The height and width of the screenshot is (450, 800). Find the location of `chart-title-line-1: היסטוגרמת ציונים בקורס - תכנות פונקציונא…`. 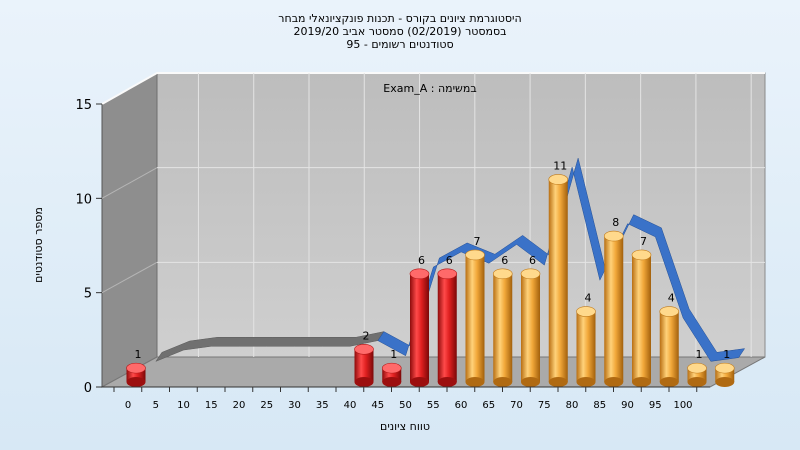

chart-title-line-1: היסטוגרמת ציונים בקורס - תכנות פונקציונא… is located at coordinates (399, 18).